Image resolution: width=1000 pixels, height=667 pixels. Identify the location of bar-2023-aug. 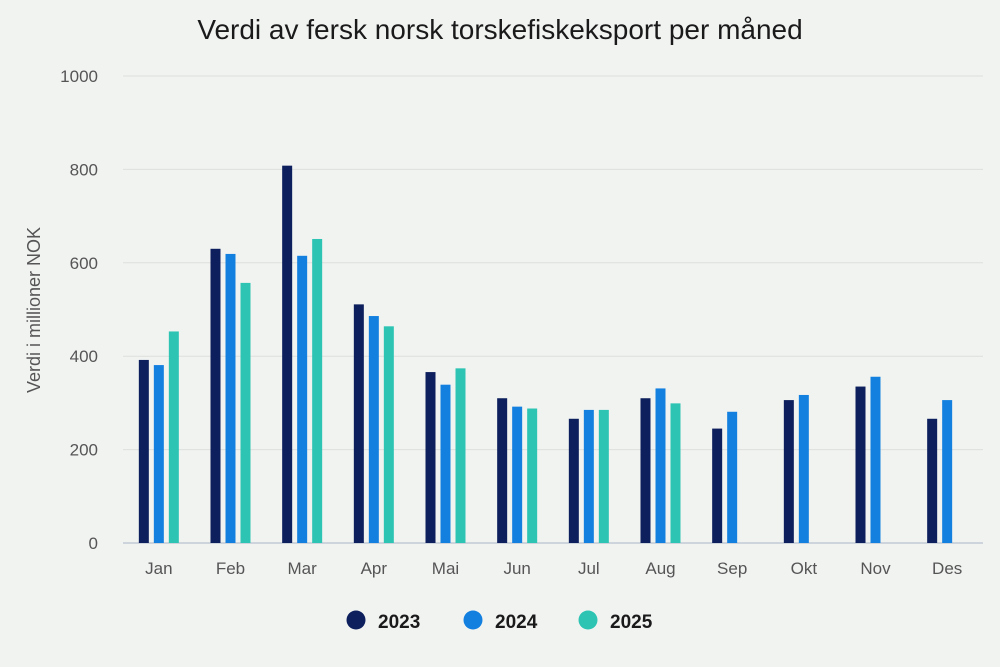
(645, 470).